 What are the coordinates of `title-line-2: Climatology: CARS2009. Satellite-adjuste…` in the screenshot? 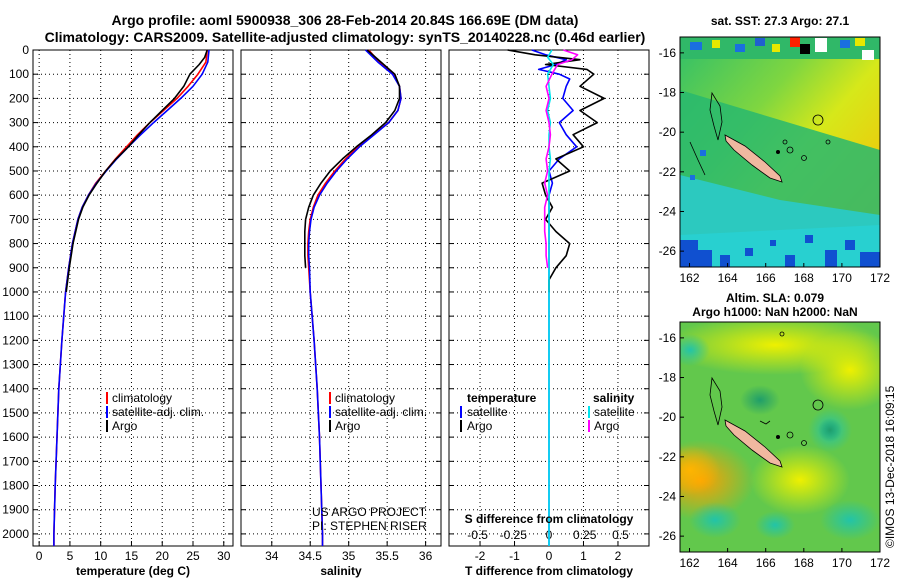 It's located at (345, 37).